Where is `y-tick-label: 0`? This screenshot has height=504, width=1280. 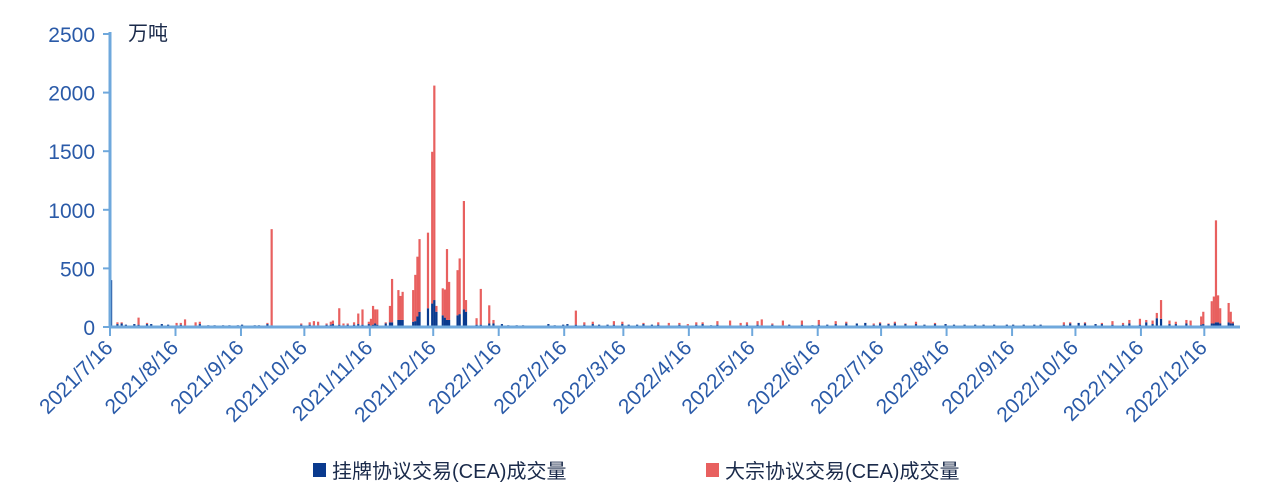 y-tick-label: 0 is located at coordinates (89, 328).